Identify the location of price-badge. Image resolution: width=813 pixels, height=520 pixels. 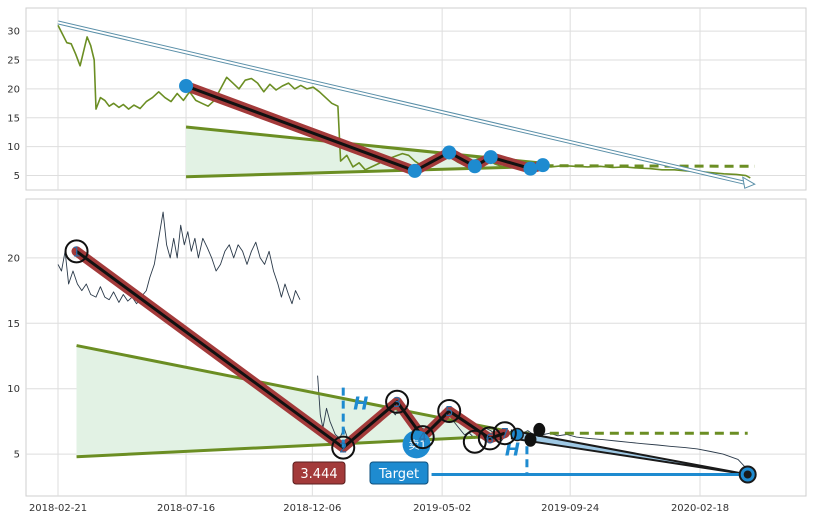
(319, 473).